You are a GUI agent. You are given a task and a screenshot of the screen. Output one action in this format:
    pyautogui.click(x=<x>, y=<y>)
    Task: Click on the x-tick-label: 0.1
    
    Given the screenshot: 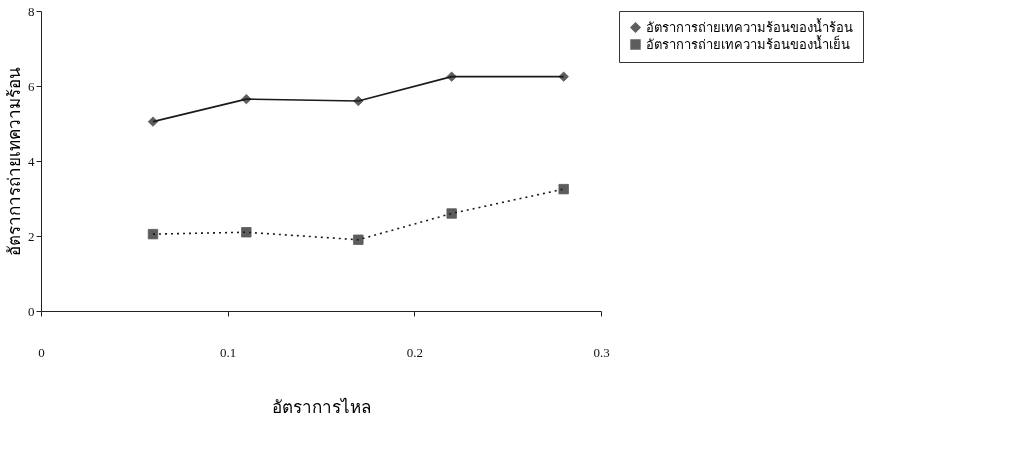 What is the action you would take?
    pyautogui.click(x=228, y=352)
    